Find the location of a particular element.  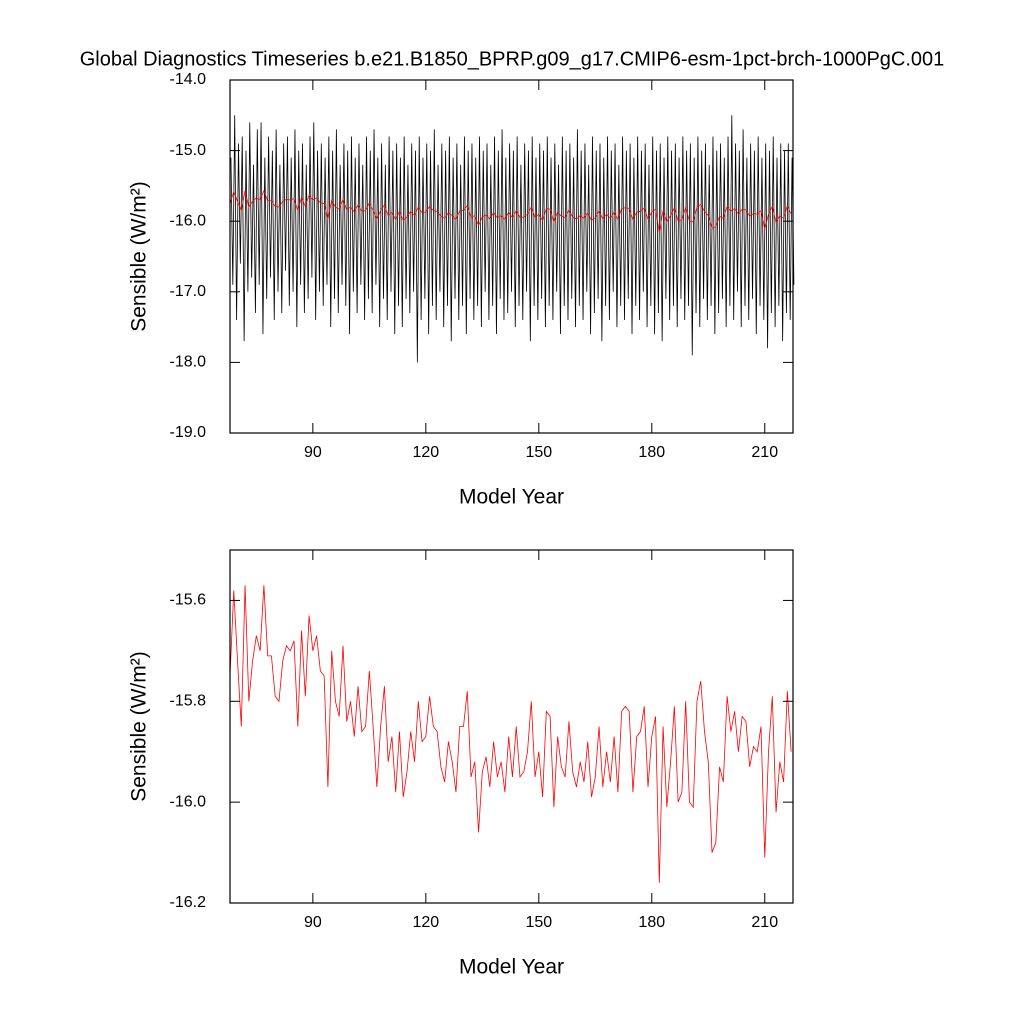

y-tick-label: -15.8 is located at coordinates (188, 701).